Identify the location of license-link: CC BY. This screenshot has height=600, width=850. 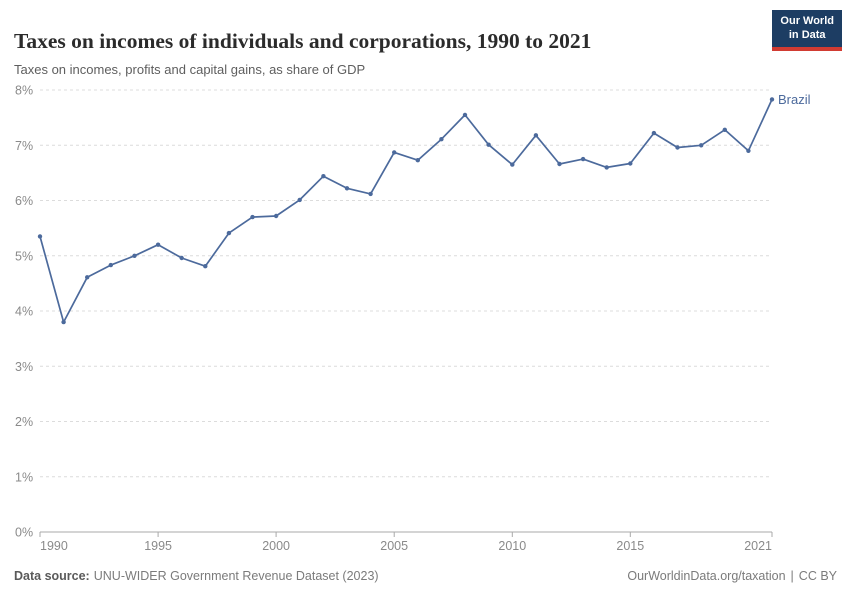
(817, 576).